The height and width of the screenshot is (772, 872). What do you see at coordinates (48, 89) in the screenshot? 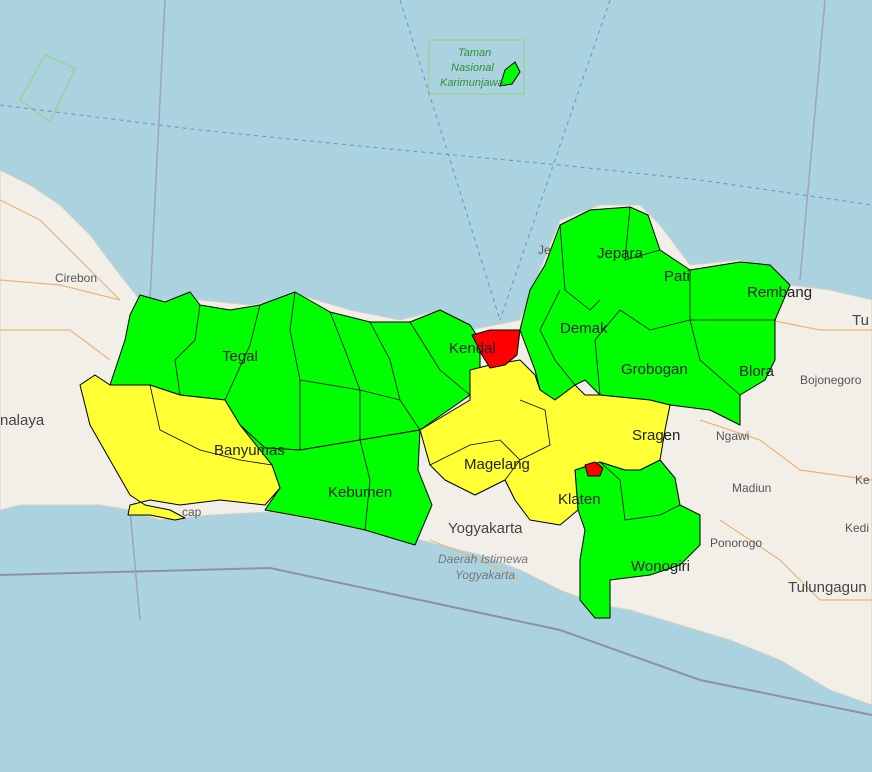
I see `offshore-reserve` at bounding box center [48, 89].